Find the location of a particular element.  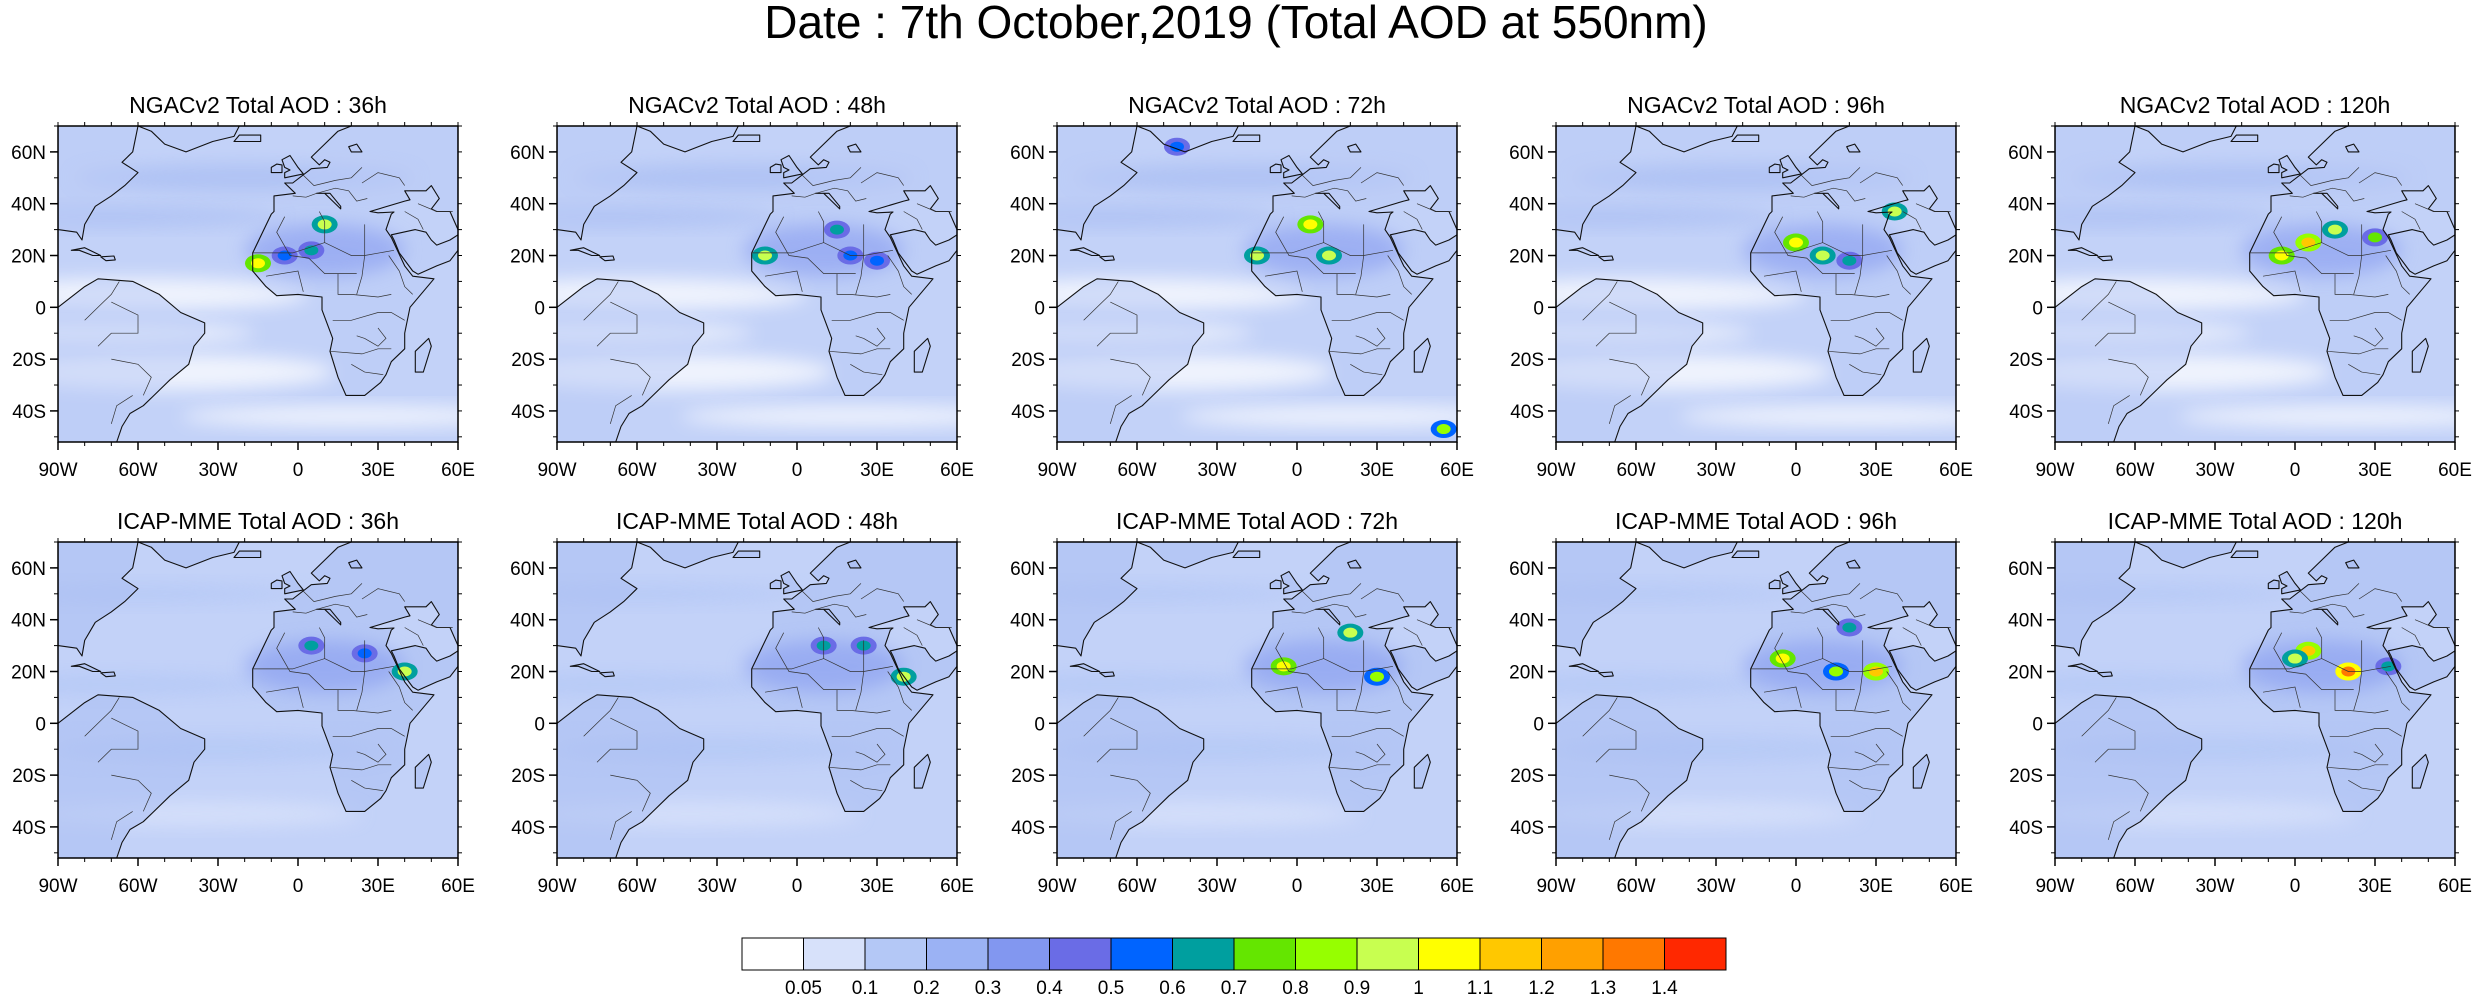

coastline-italy is located at coordinates (2326, 617).